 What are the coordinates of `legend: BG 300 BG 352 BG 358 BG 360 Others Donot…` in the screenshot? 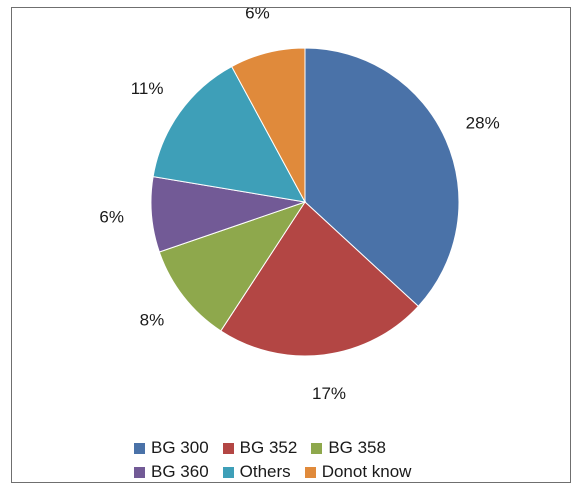 It's located at (324, 460).